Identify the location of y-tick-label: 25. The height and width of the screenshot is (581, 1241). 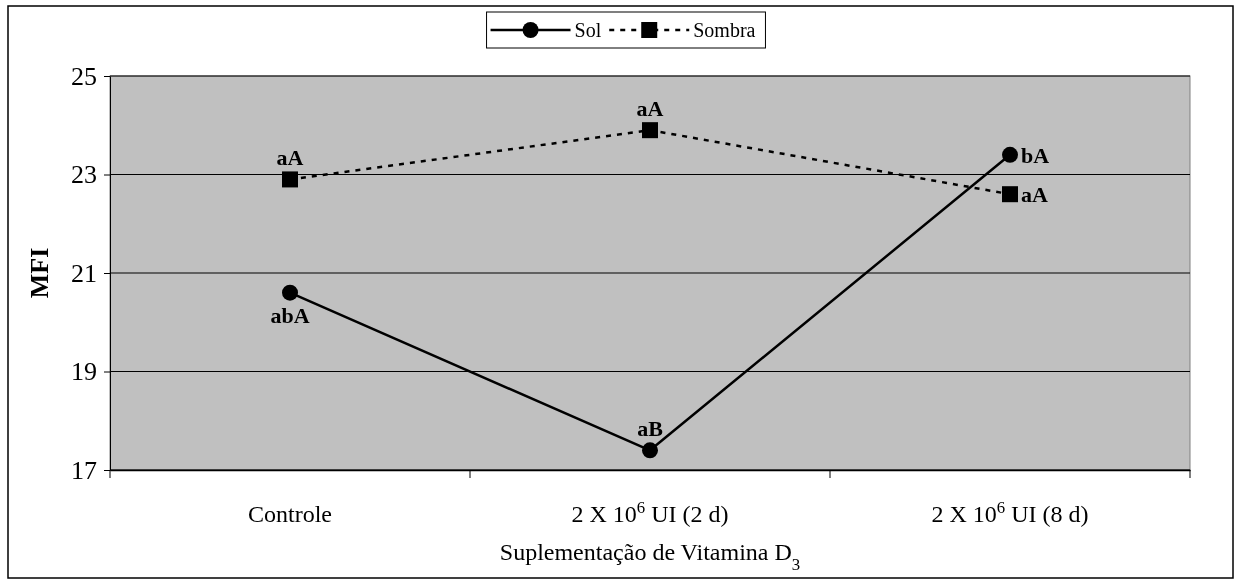
(84, 76).